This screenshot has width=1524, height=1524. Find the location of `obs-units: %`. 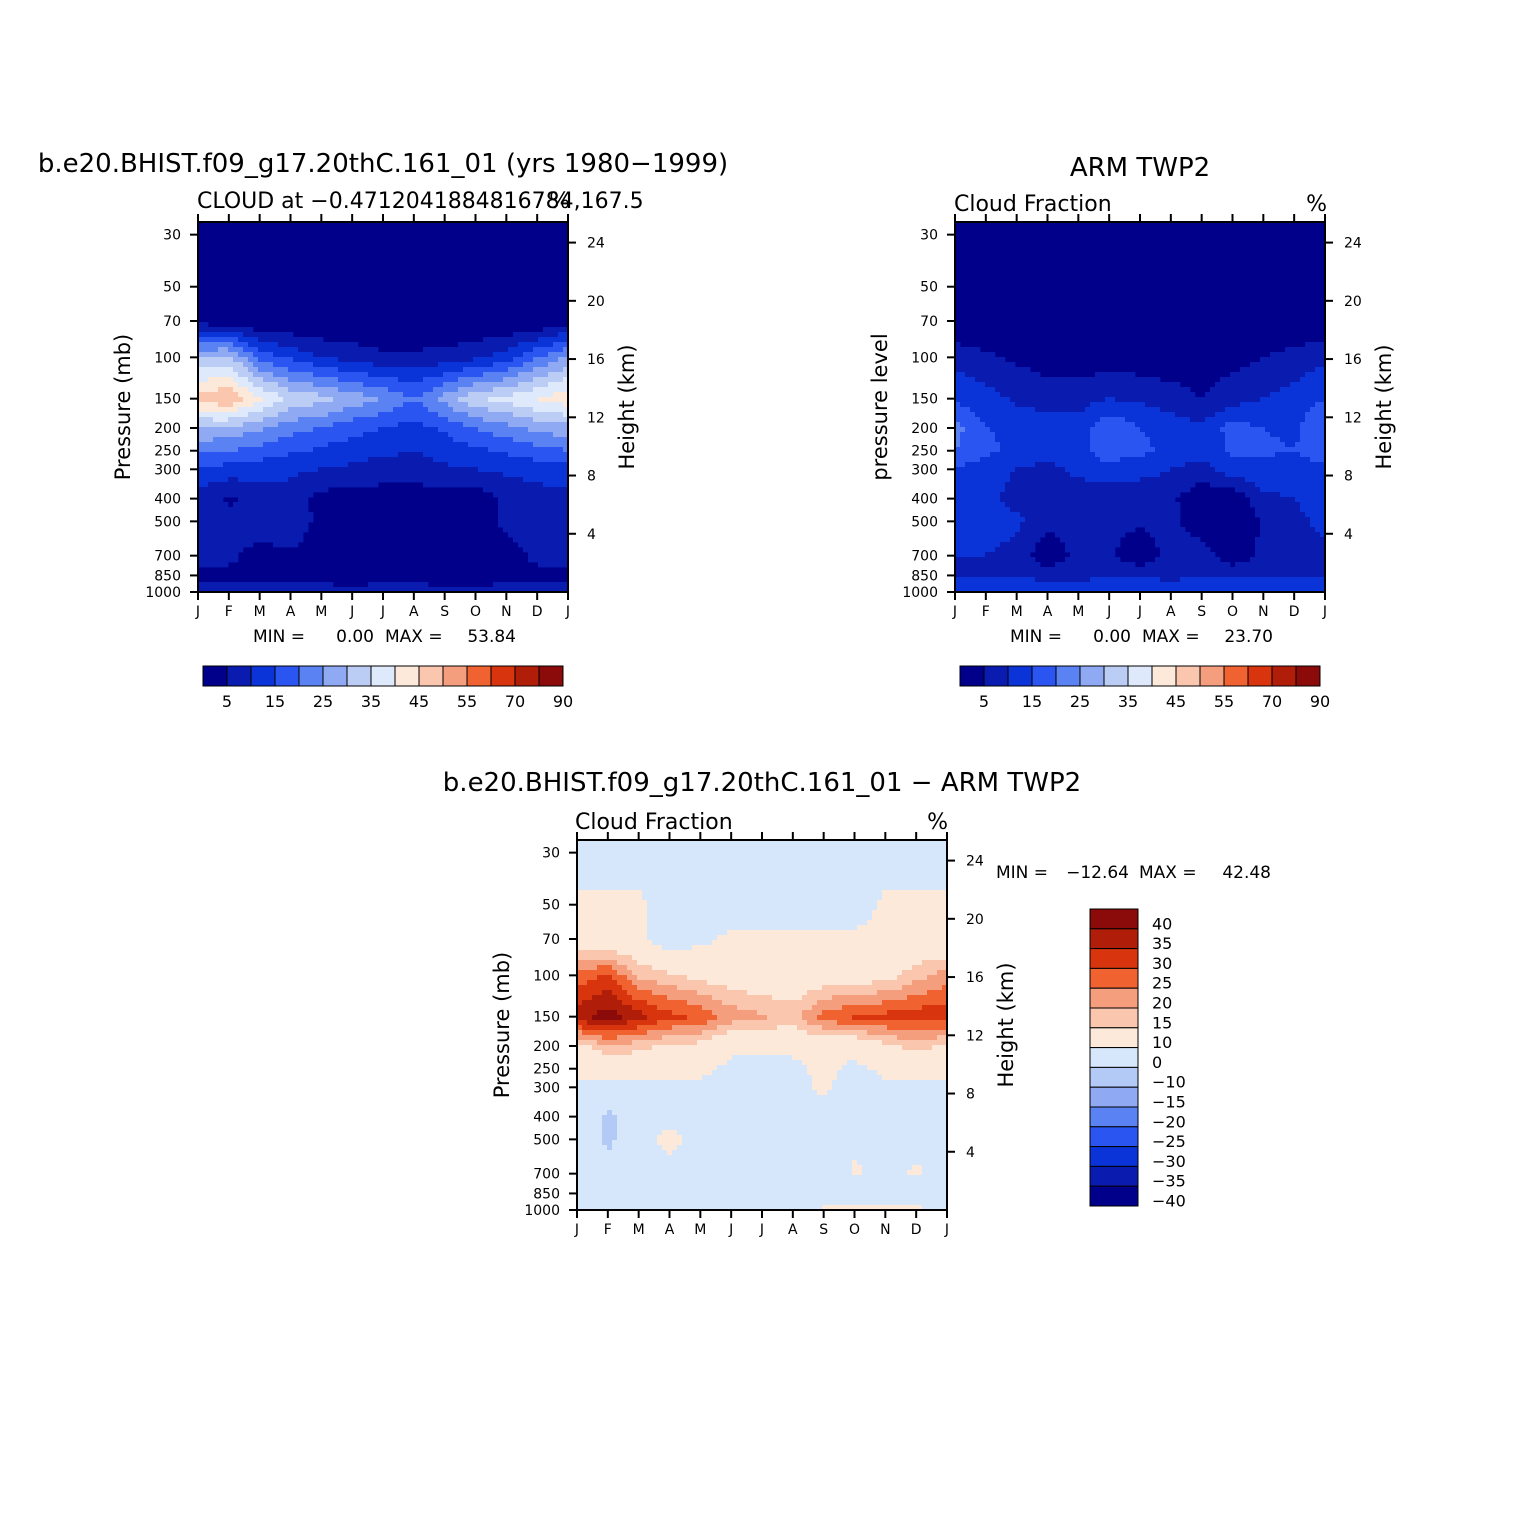

obs-units: % is located at coordinates (1316, 204).